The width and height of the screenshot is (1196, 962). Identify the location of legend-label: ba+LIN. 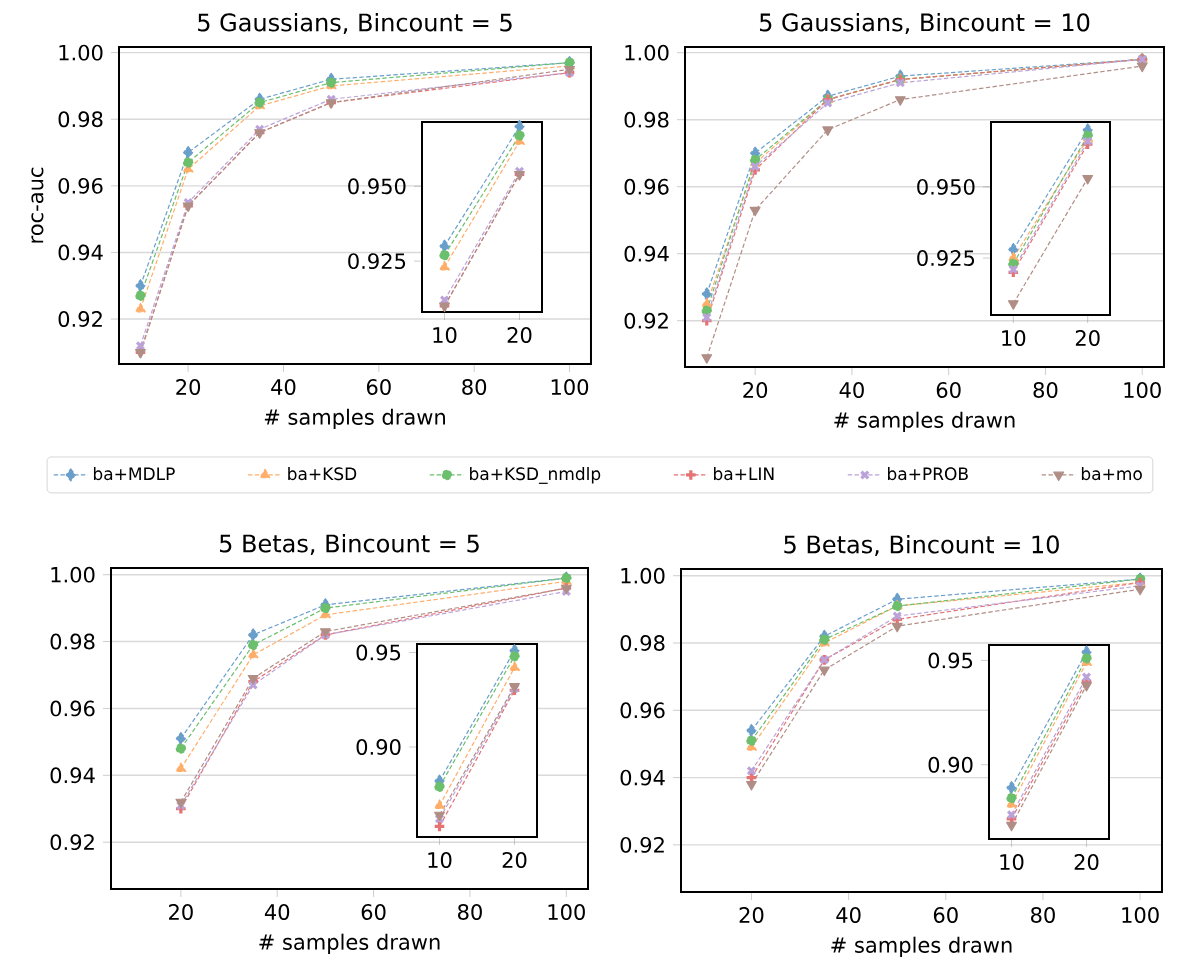
(744, 473).